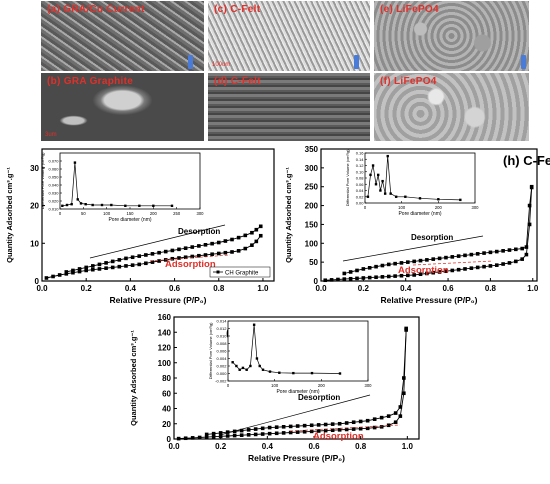 The width and height of the screenshot is (550, 484). I want to click on x-tick-label: 1.0, so click(533, 288).